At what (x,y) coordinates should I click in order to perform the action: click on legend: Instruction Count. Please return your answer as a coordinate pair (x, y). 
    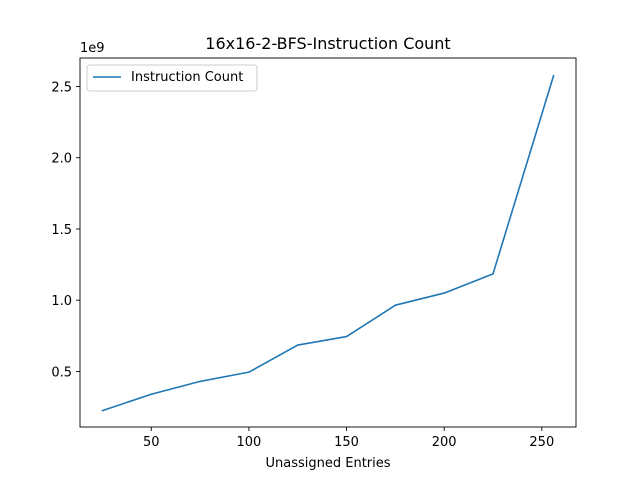
    Looking at the image, I should click on (172, 78).